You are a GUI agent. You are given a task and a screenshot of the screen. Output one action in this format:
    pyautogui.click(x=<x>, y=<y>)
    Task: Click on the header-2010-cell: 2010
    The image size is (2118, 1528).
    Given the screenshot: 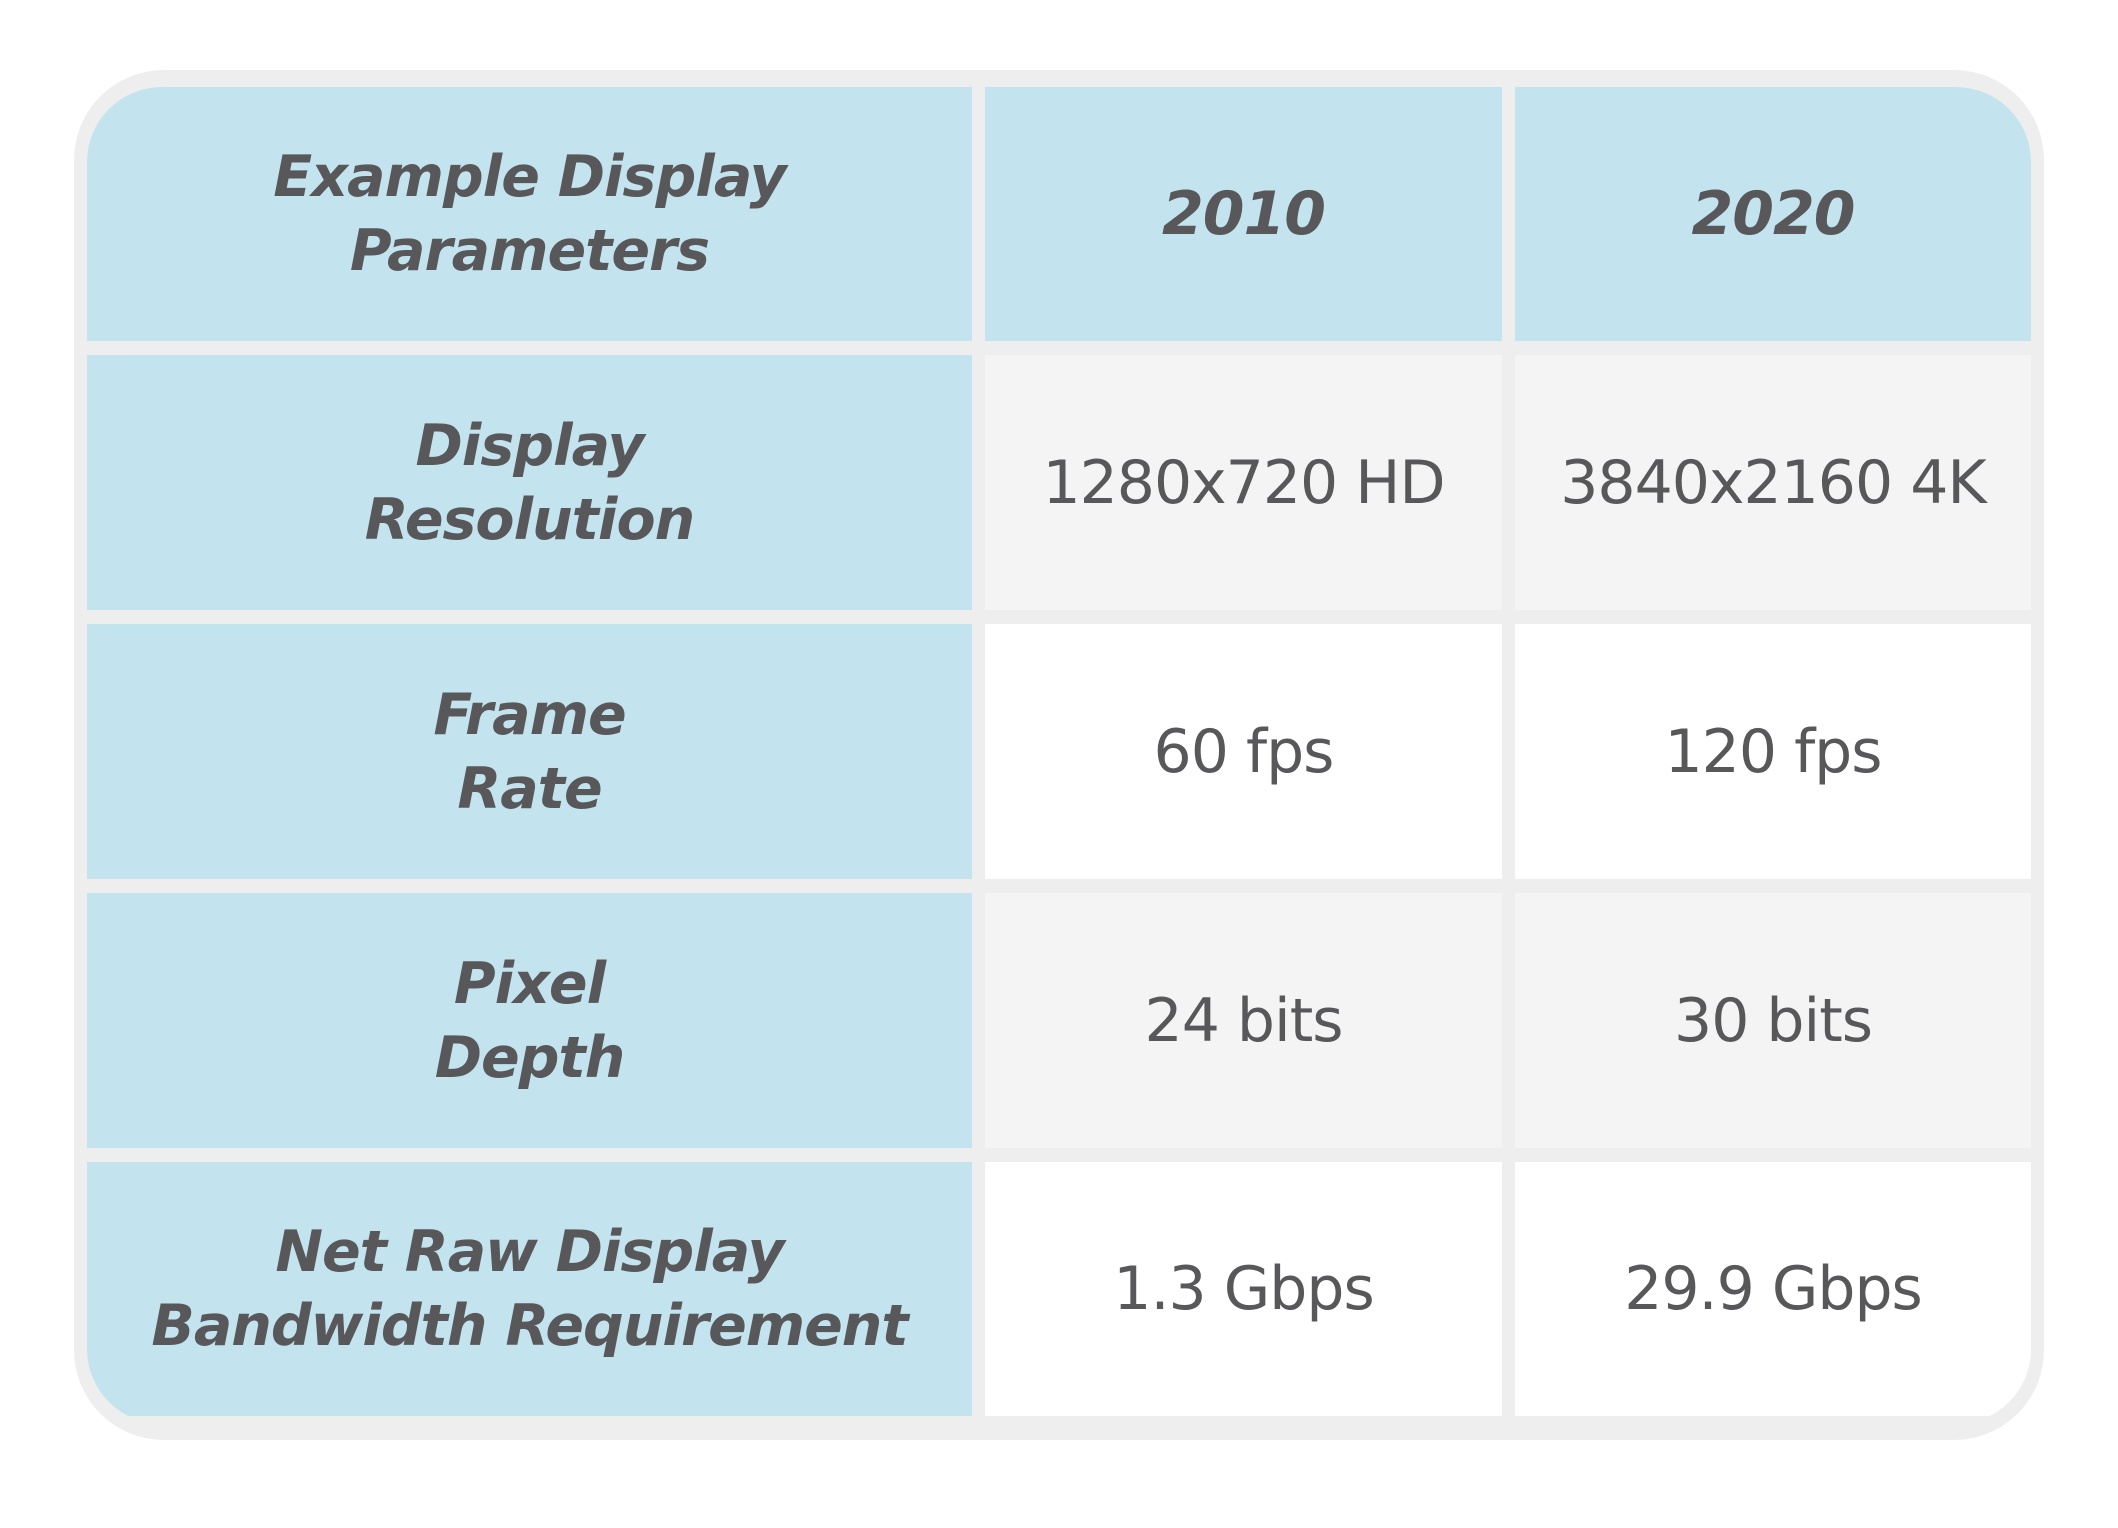 What is the action you would take?
    pyautogui.click(x=1243, y=214)
    